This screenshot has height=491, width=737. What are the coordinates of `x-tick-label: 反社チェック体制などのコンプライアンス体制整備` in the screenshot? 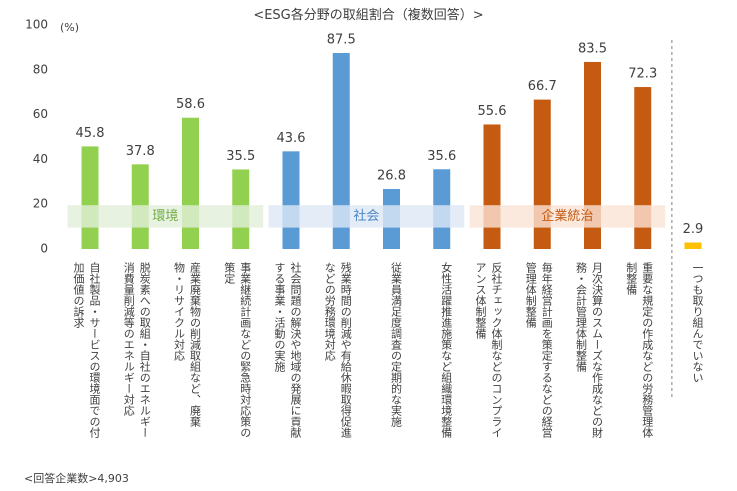 It's located at (488, 350).